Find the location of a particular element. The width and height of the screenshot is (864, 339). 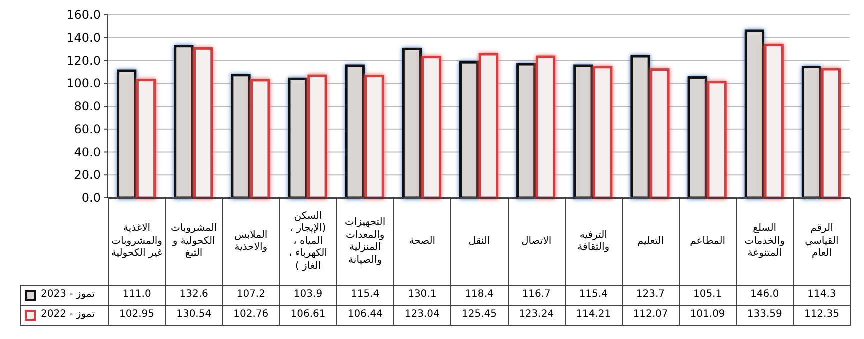

data-label: 114.21 is located at coordinates (593, 315).